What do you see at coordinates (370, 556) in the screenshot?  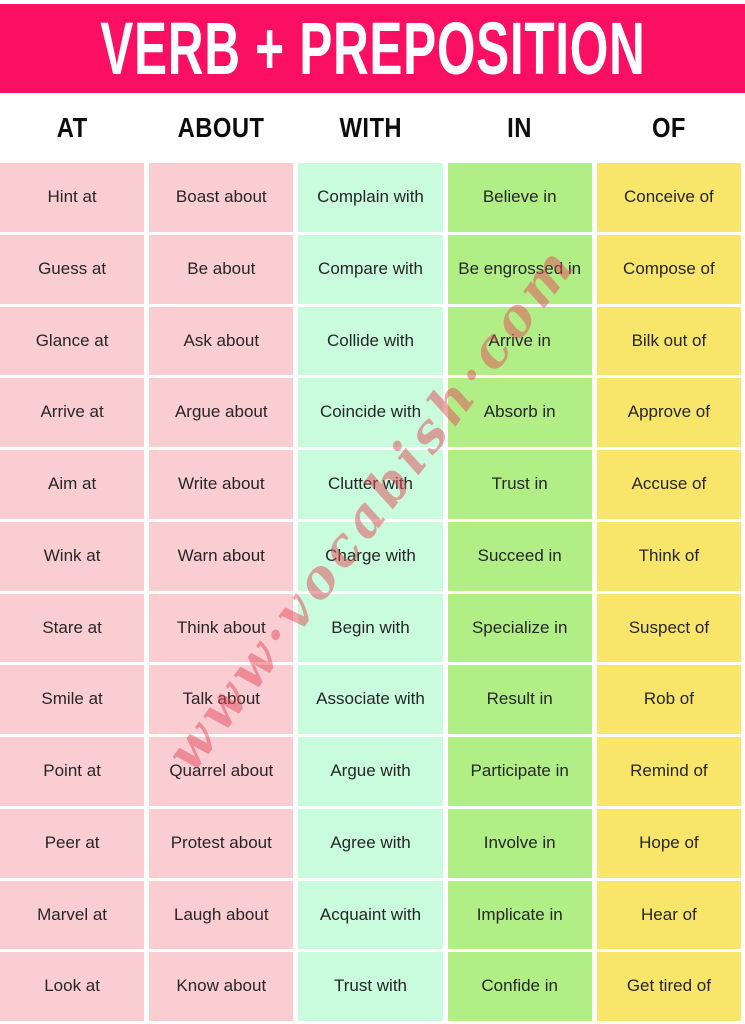 I see `verb-cell-with-row-6: Charge with` at bounding box center [370, 556].